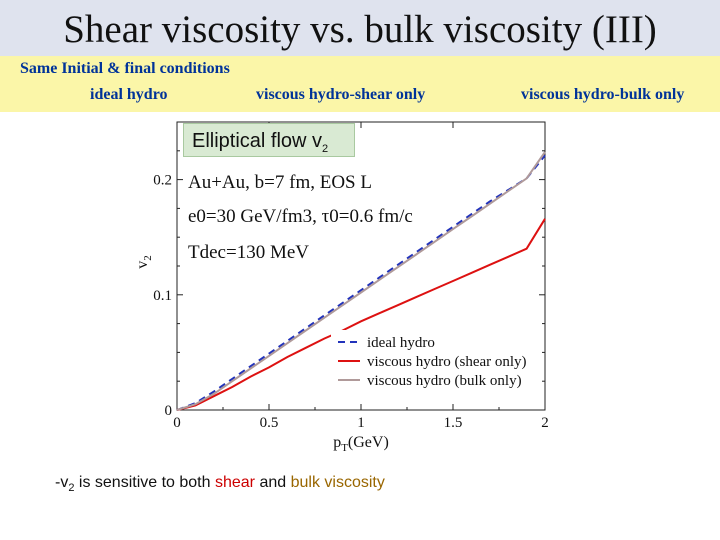 The height and width of the screenshot is (540, 720). Describe the element at coordinates (234, 482) in the screenshot. I see `note-shear: shear` at that location.